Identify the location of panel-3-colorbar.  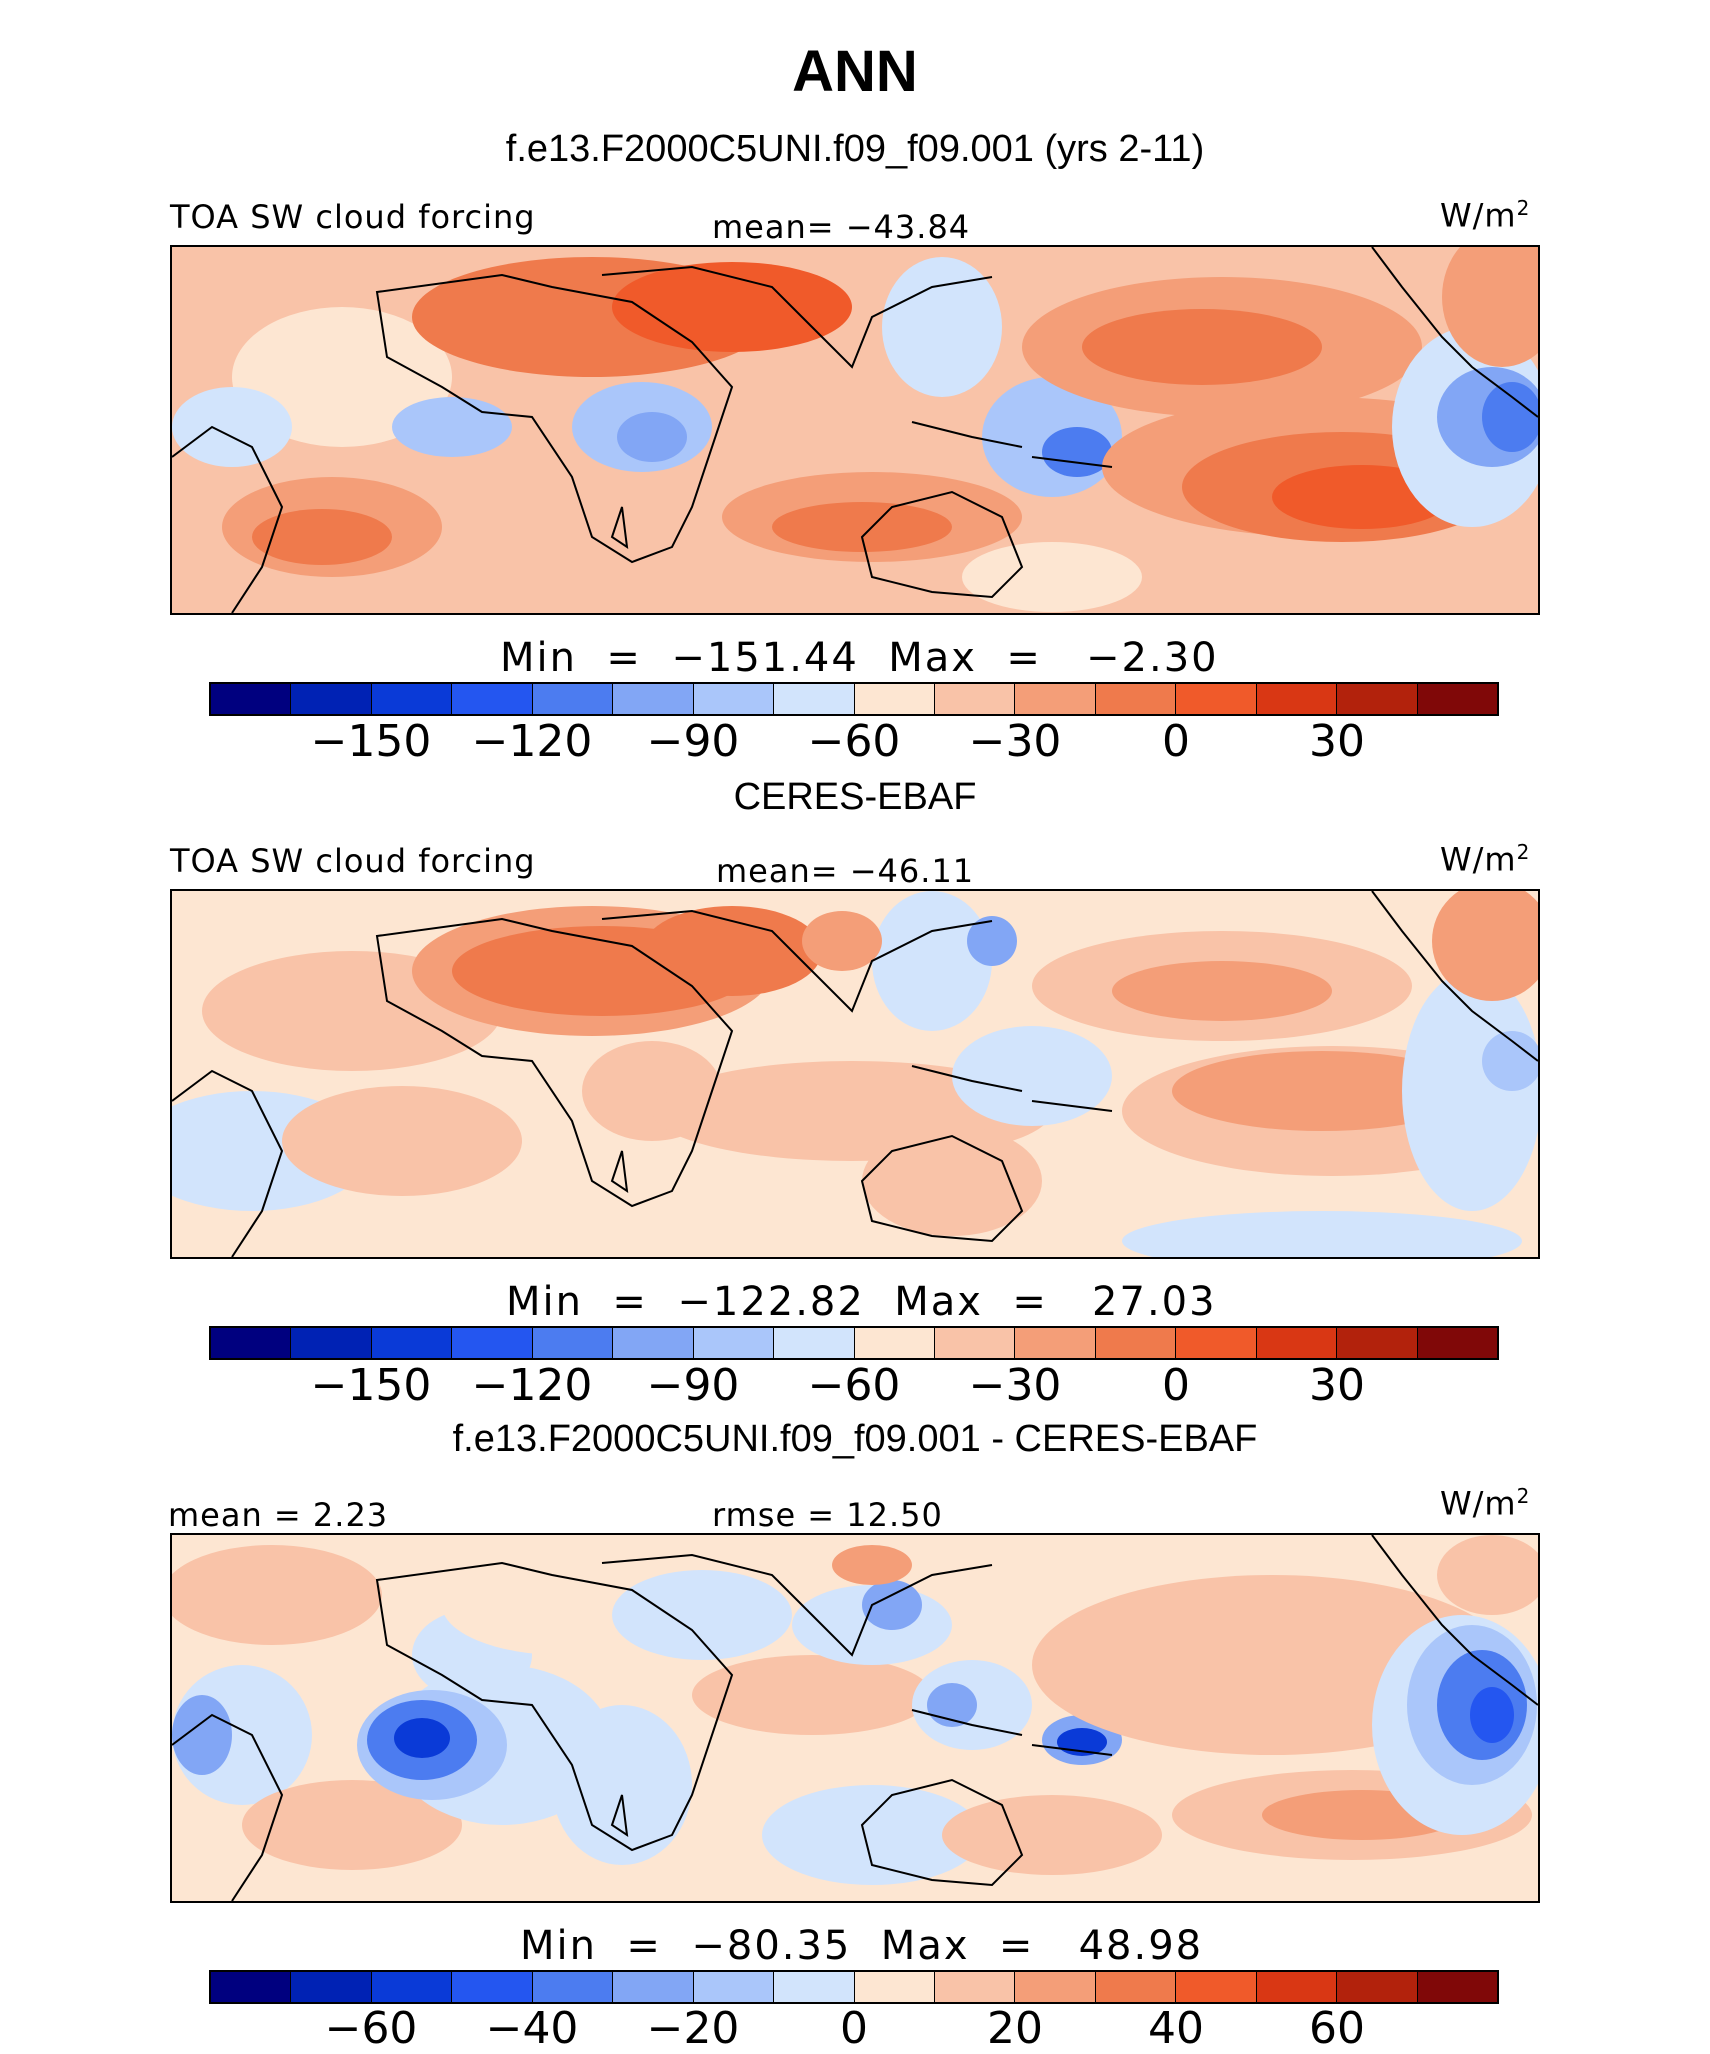
(854, 1987).